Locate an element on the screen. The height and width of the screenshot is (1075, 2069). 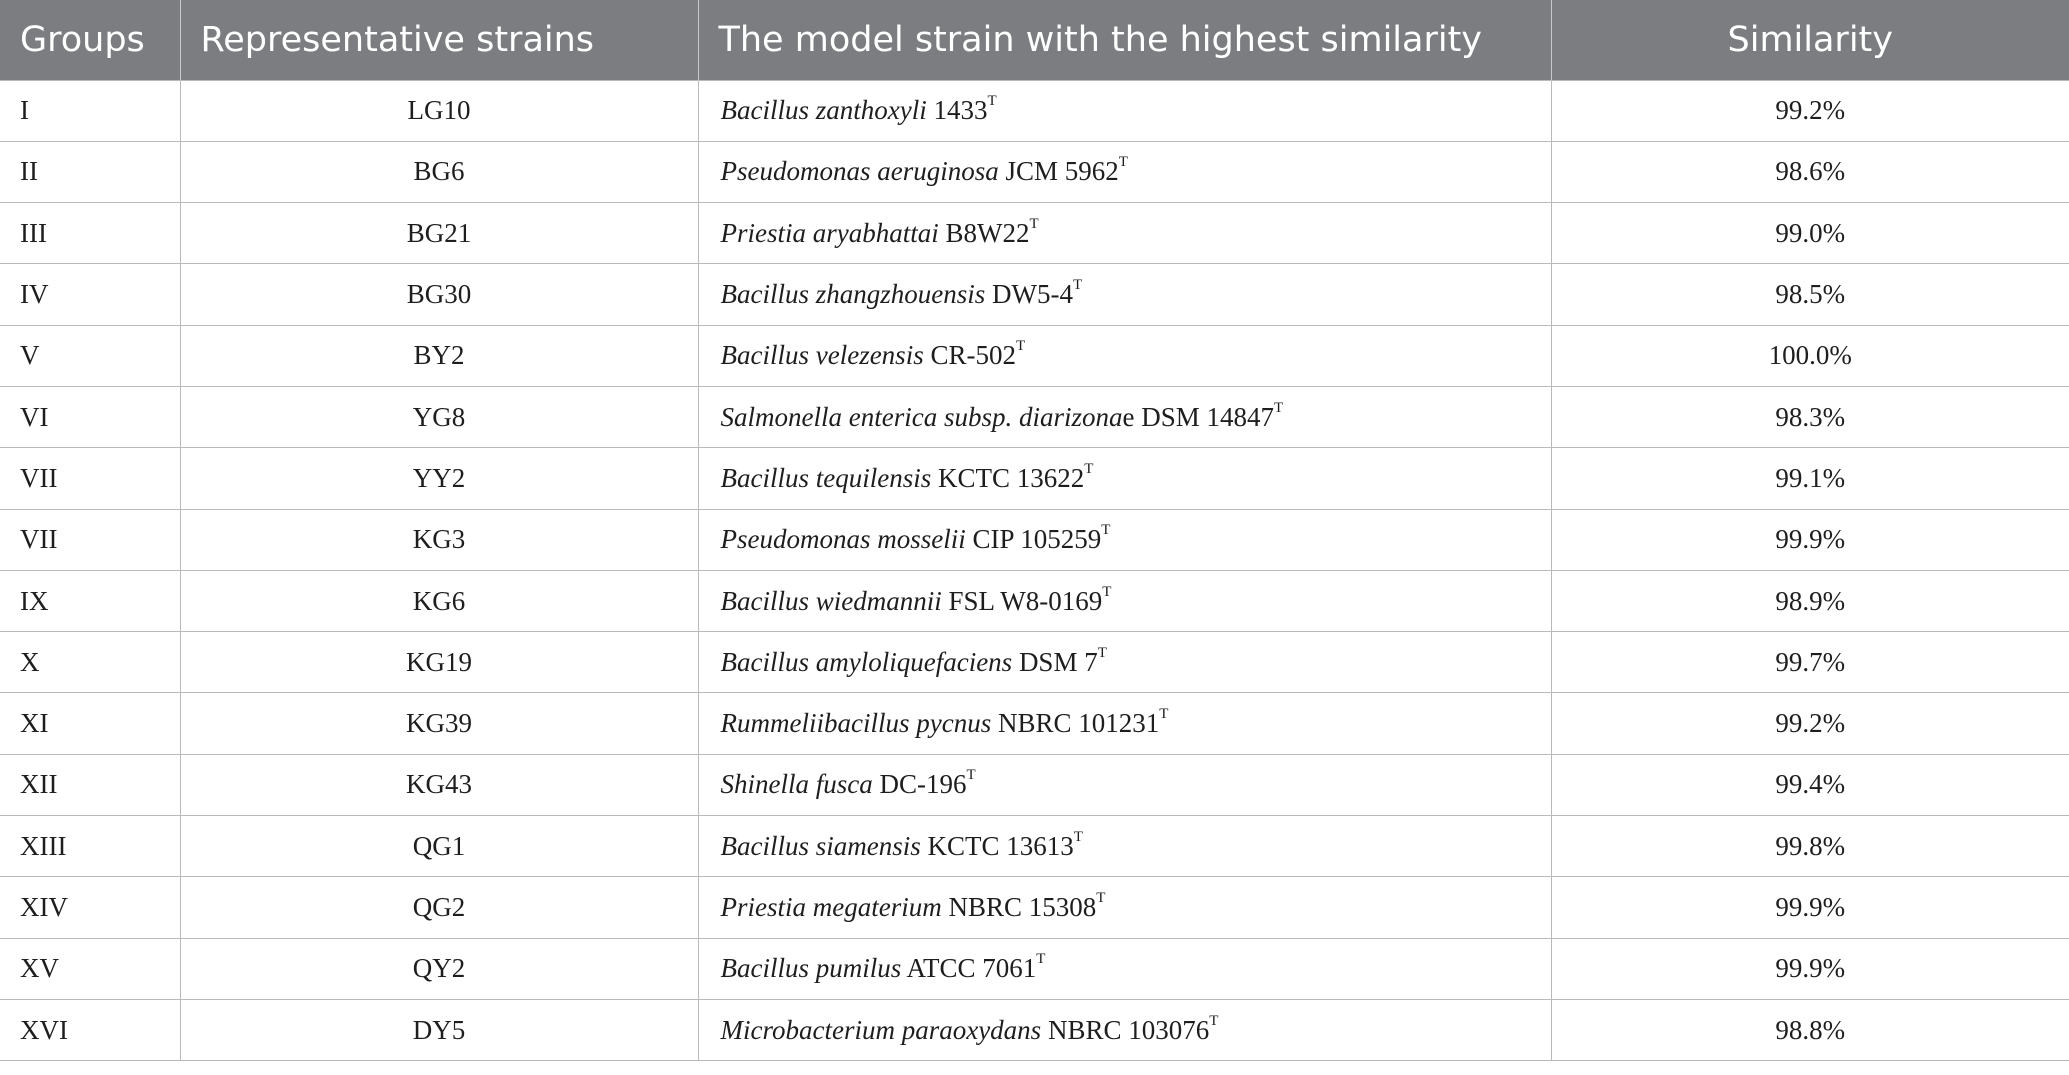
strain-id: DSM 7 is located at coordinates (1055, 661).